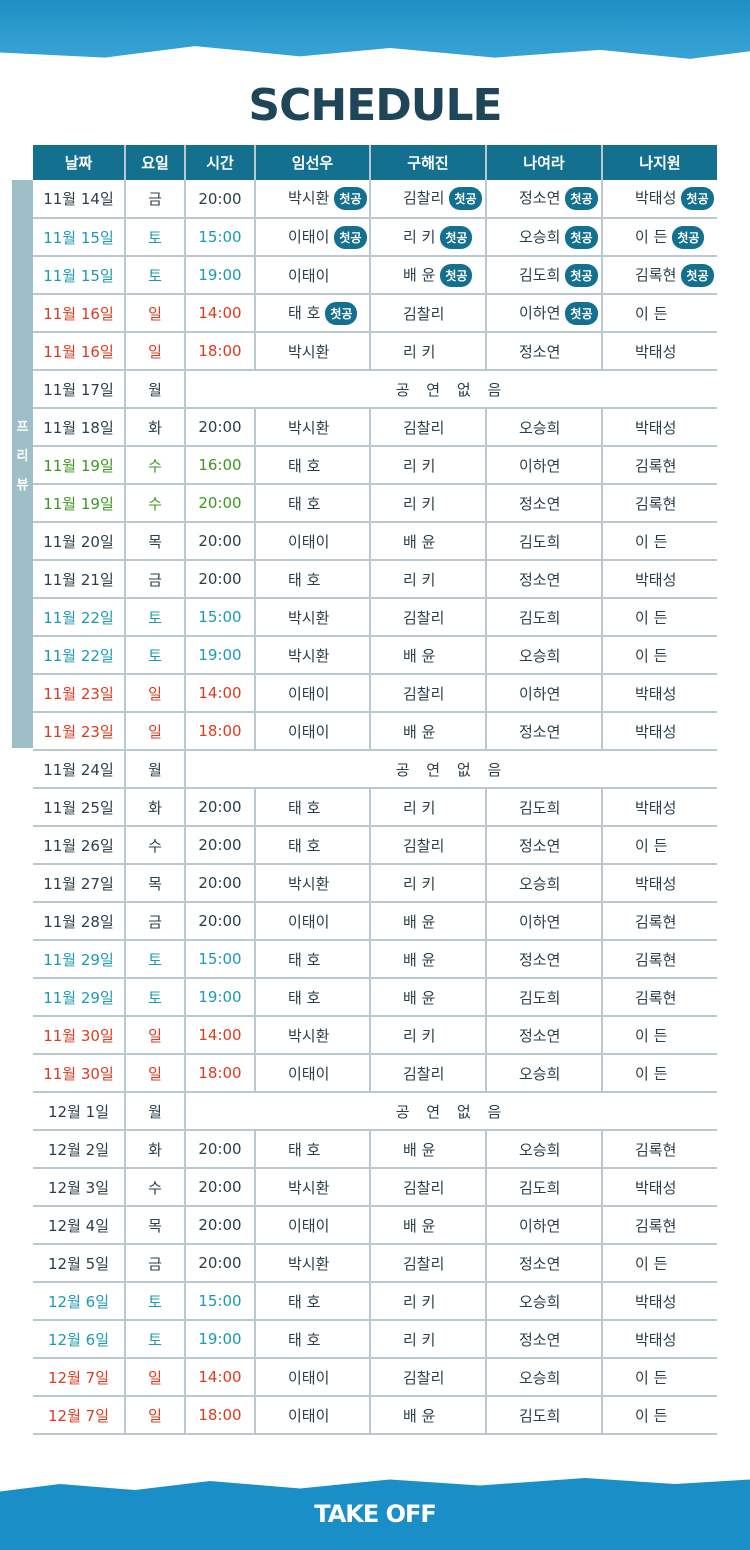 The height and width of the screenshot is (1550, 750). What do you see at coordinates (659, 237) in the screenshot?
I see `cast-cell: 이 든 첫공` at bounding box center [659, 237].